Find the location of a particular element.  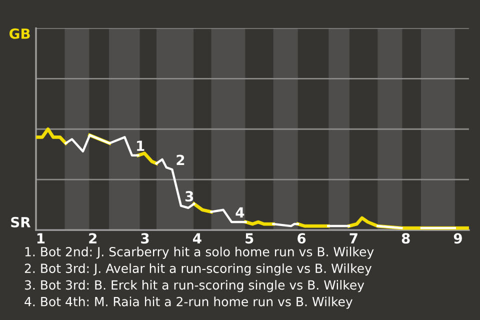

text: GB is located at coordinates (20, 33).